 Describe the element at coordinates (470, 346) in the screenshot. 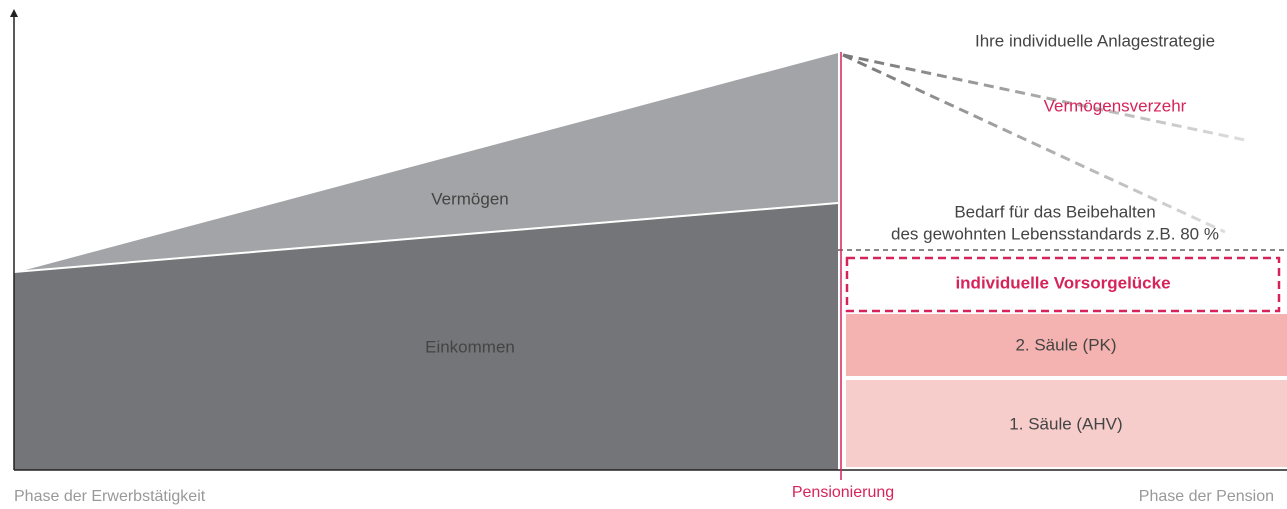

I see `label: Einkommen` at that location.